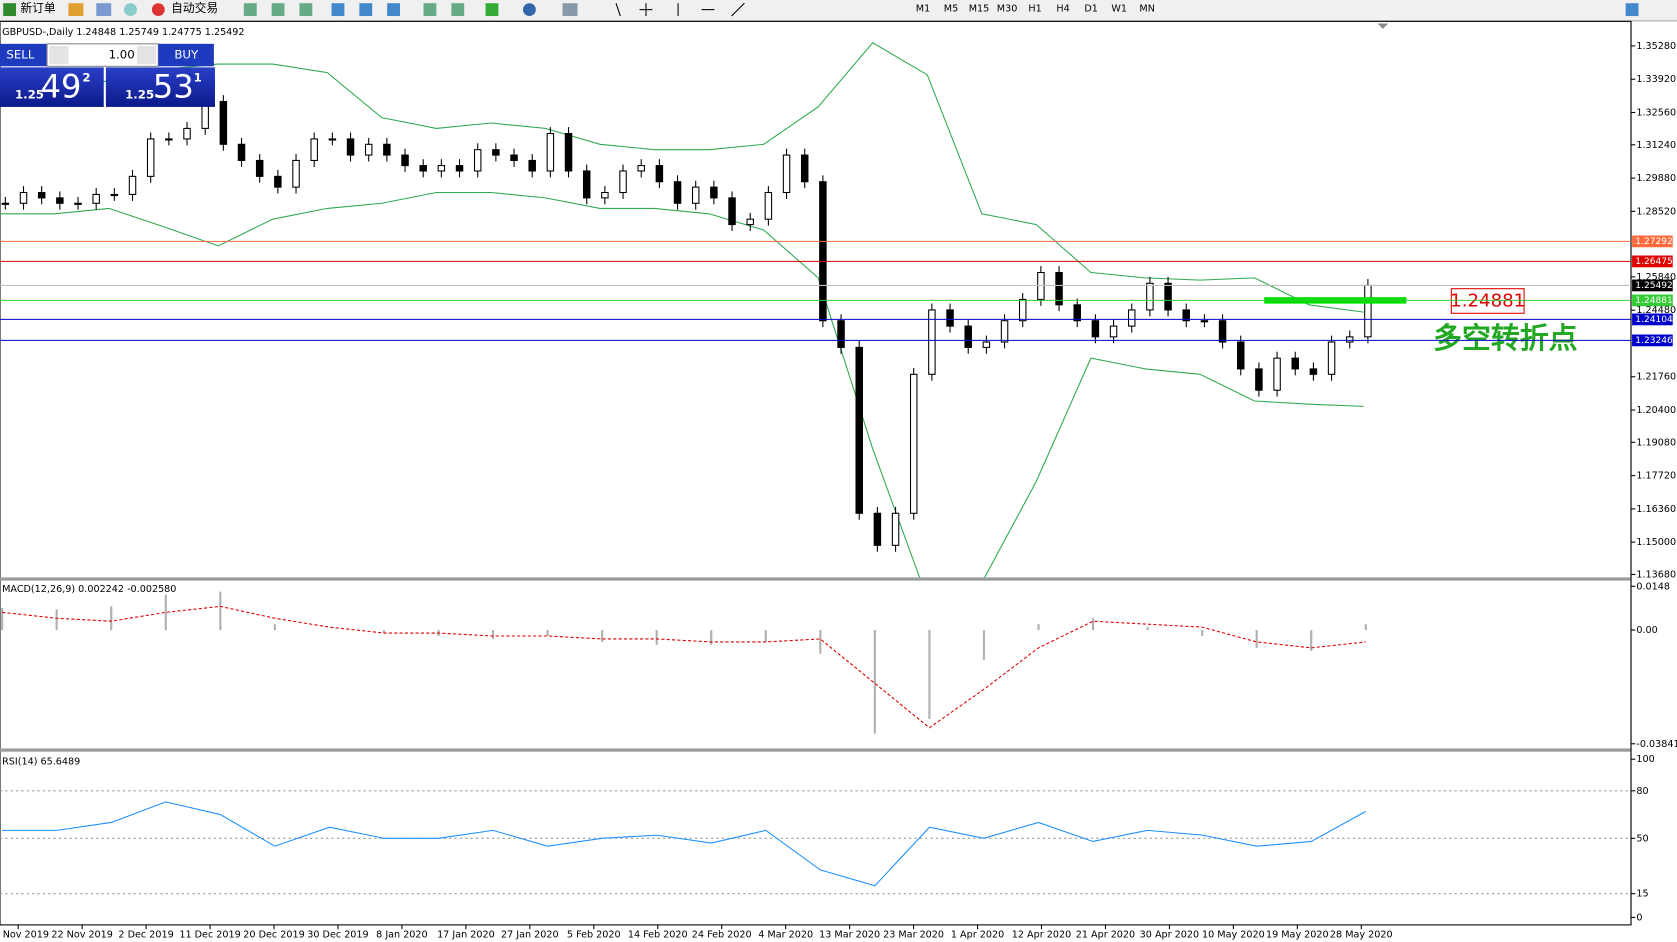 This screenshot has height=942, width=1677. I want to click on bid-pips: 49, so click(61, 87).